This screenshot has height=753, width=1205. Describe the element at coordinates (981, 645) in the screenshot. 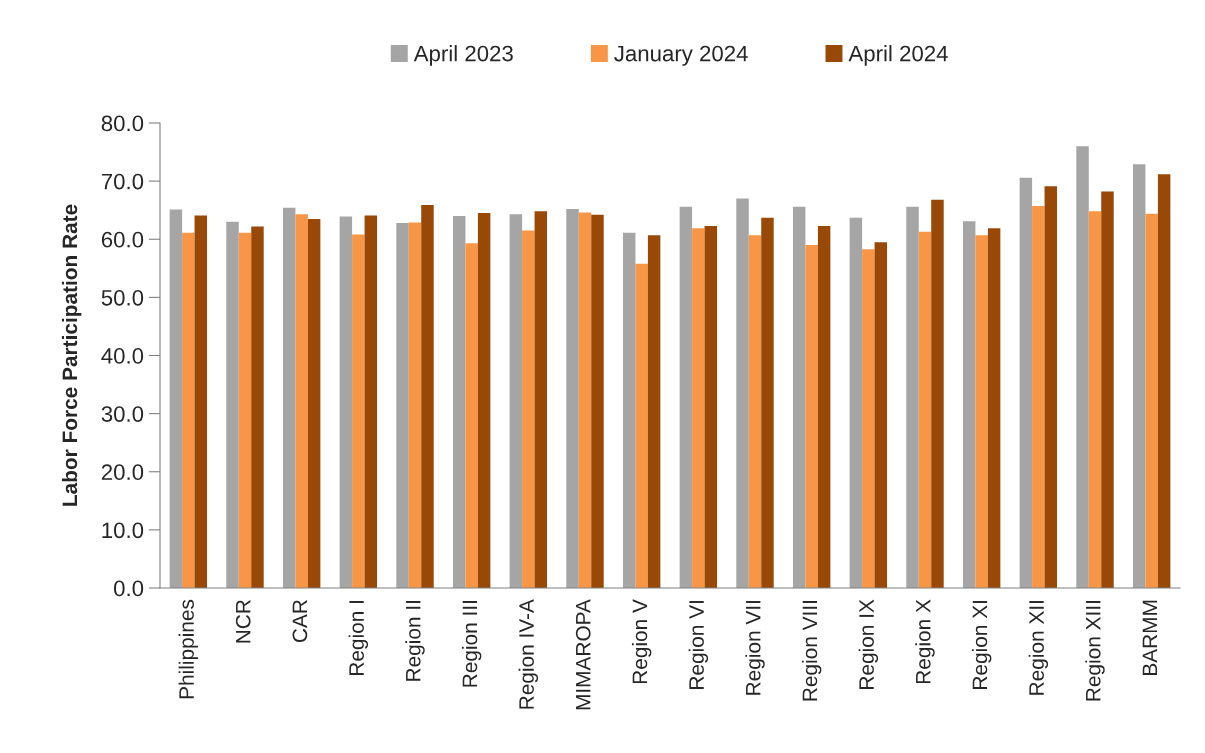

I see `x-tick-label: Region XI` at that location.